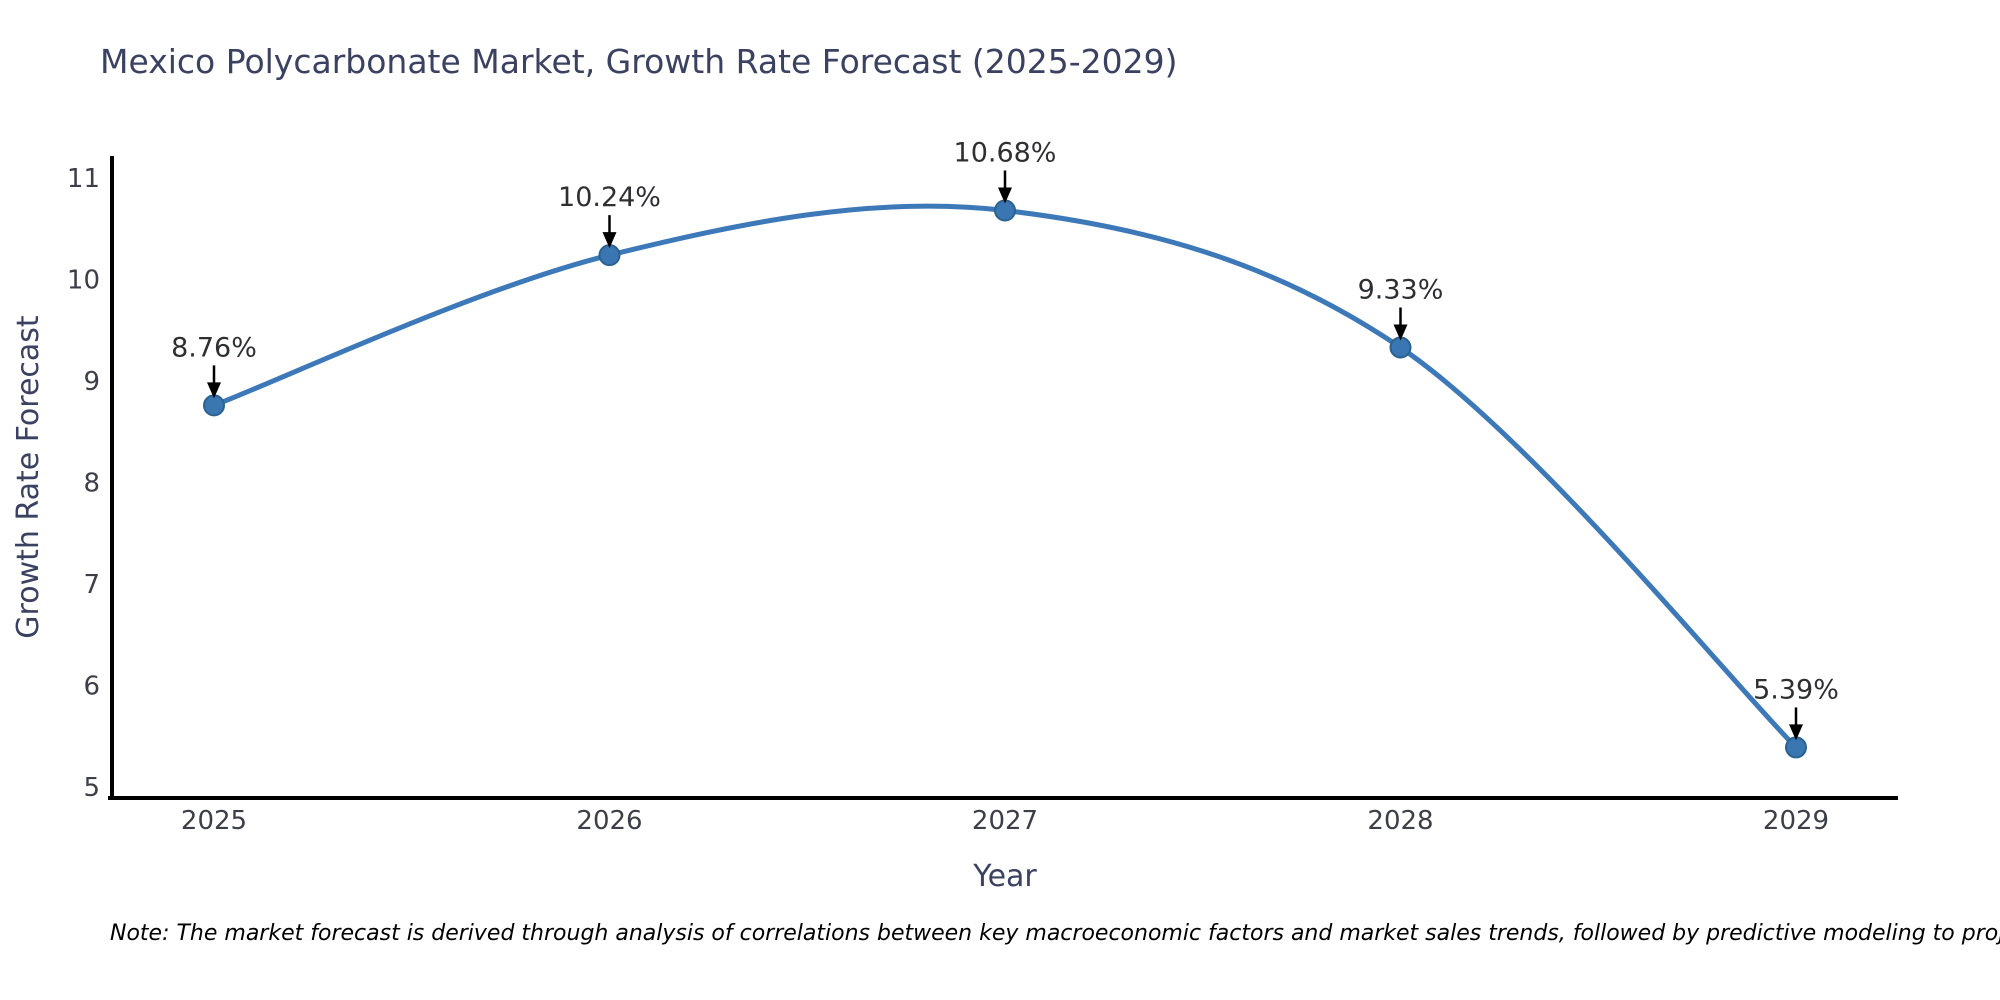 The width and height of the screenshot is (2000, 1000). I want to click on y-tick-label: 8, so click(91, 484).